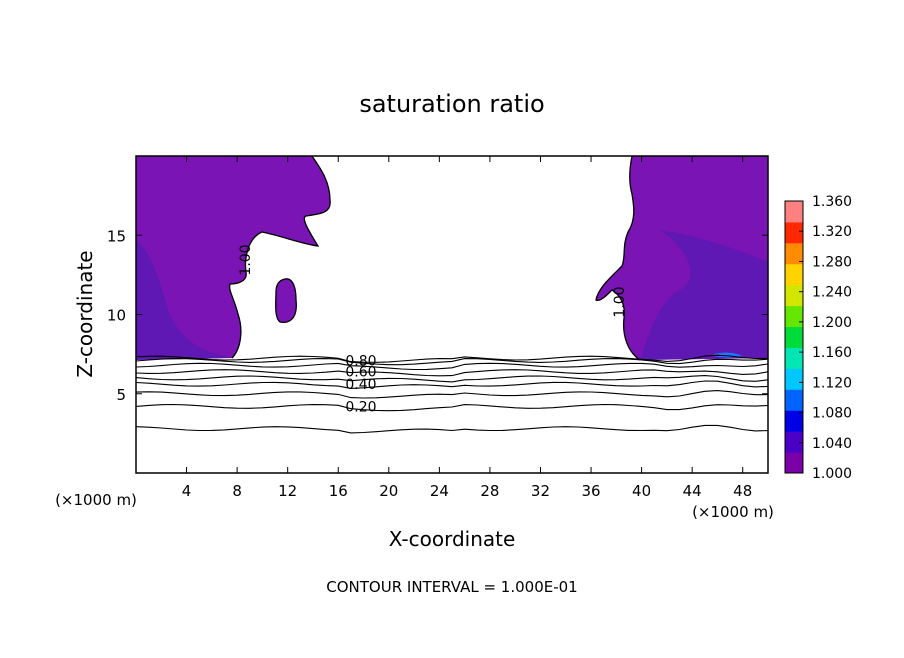 Image resolution: width=904 pixels, height=658 pixels. What do you see at coordinates (184, 300) in the screenshot?
I see `supersat-deep-left` at bounding box center [184, 300].